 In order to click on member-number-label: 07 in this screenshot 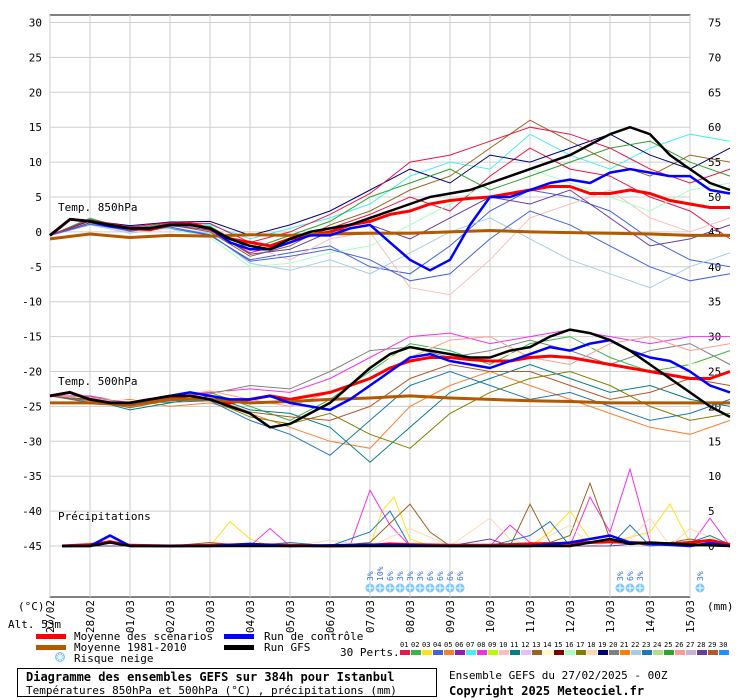, I will do `click(470, 645)`.